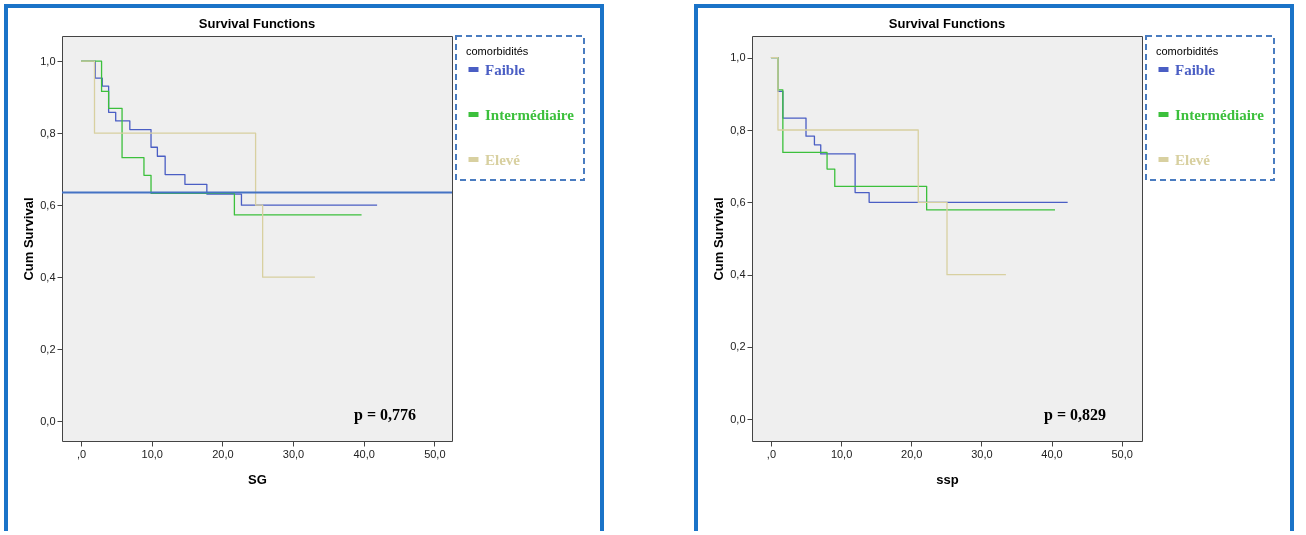  Describe the element at coordinates (947, 479) in the screenshot. I see `x-axis-title: ssp` at that location.